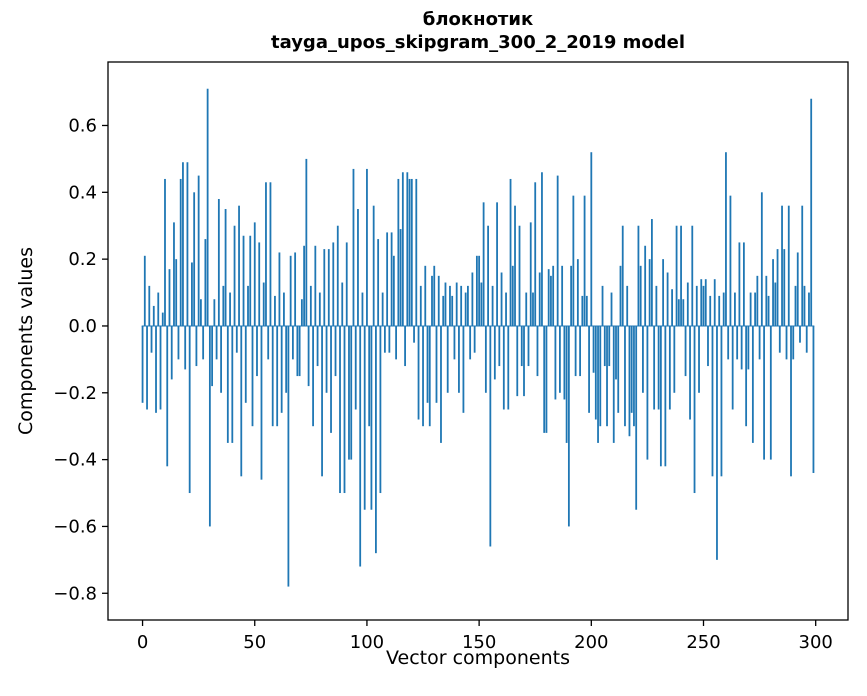  I want to click on x-tick-label: 250, so click(703, 642).